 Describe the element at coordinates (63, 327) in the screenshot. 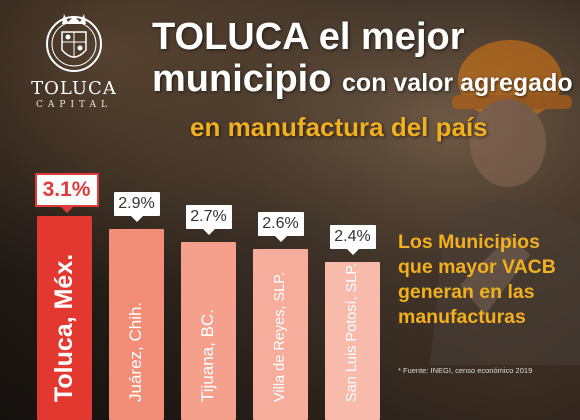

I see `bar-category-label: Toluca, Méx.` at that location.